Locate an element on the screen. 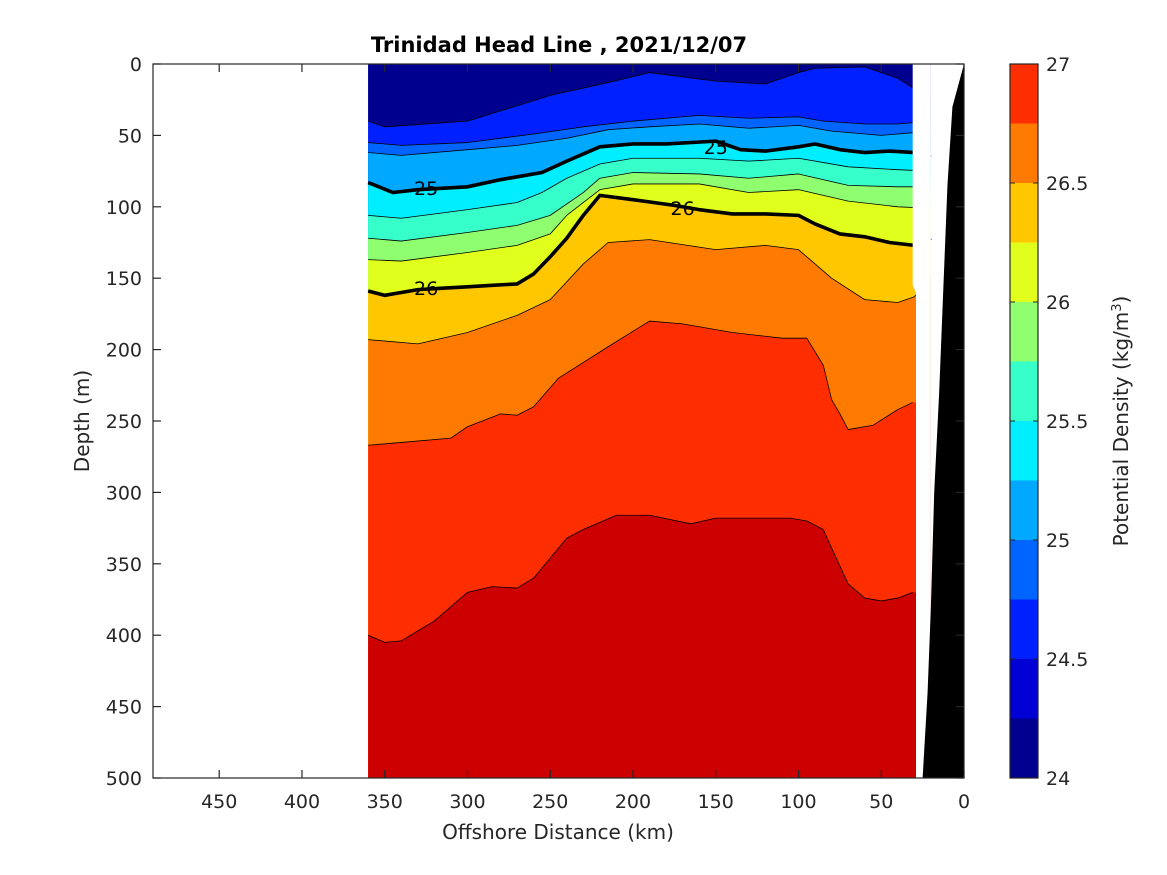  y-tick-label: 450 is located at coordinates (124, 708).